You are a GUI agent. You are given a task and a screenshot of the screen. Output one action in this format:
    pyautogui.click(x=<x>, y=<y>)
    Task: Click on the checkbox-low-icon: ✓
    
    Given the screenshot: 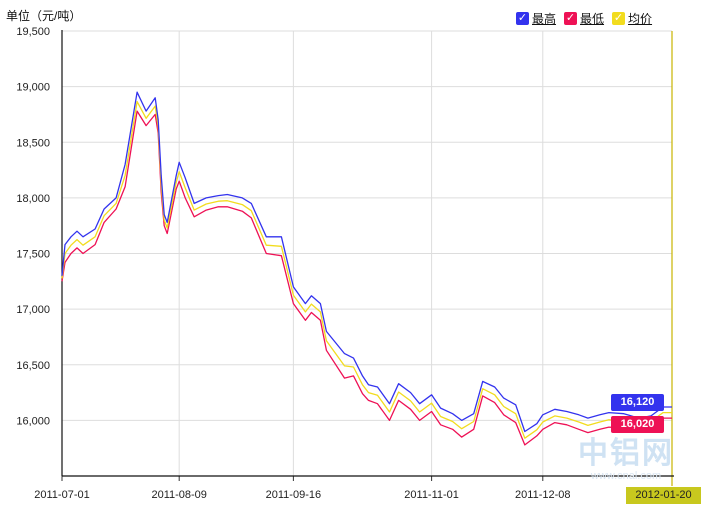 What is the action you would take?
    pyautogui.click(x=571, y=18)
    